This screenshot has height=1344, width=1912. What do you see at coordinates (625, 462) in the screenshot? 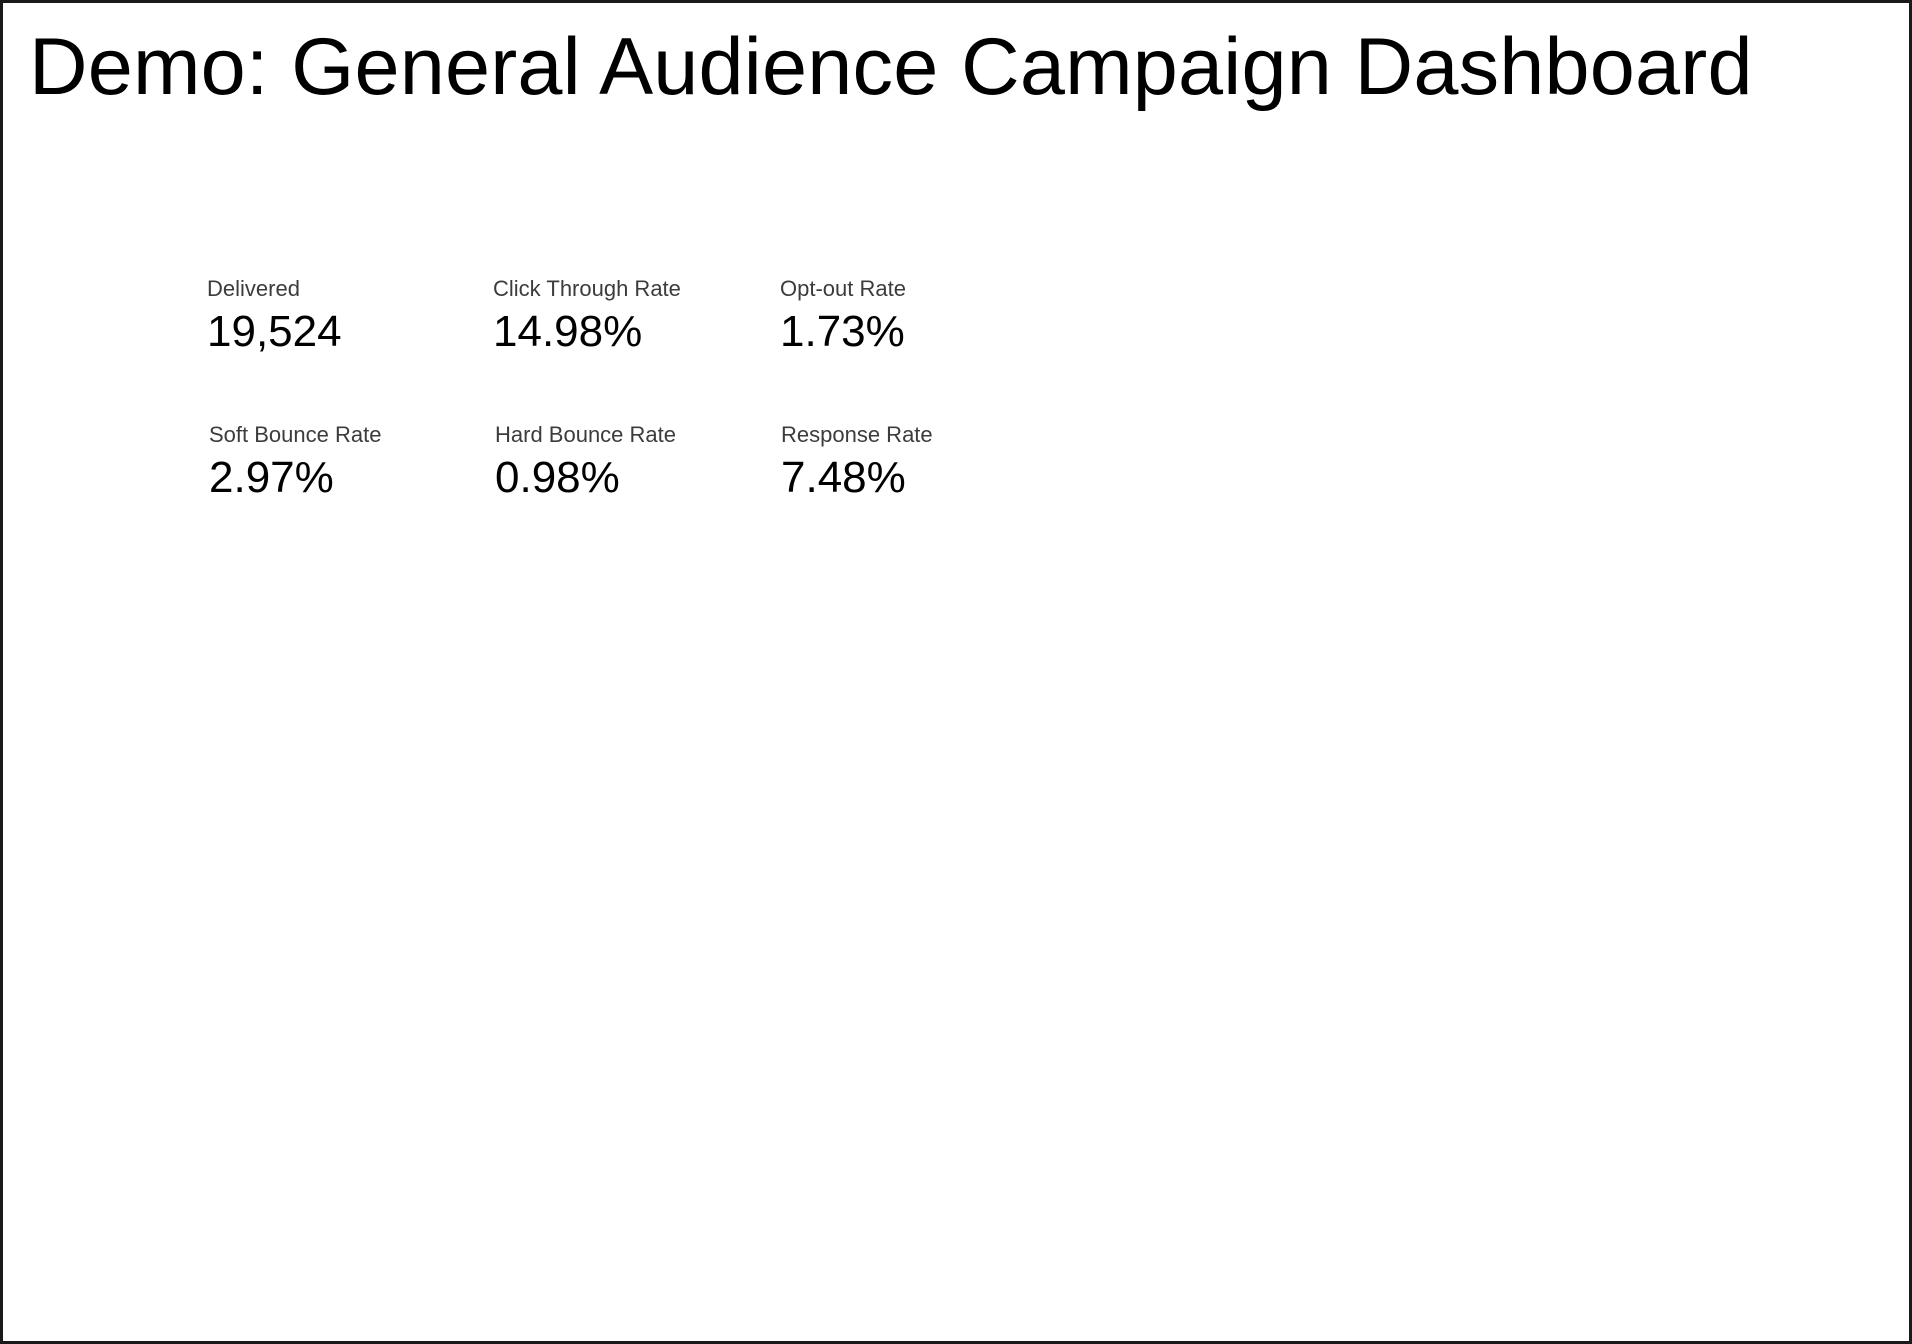
I see `scorecard-hard-bounce-rate: Hard Bounce Rate 0.98%` at bounding box center [625, 462].